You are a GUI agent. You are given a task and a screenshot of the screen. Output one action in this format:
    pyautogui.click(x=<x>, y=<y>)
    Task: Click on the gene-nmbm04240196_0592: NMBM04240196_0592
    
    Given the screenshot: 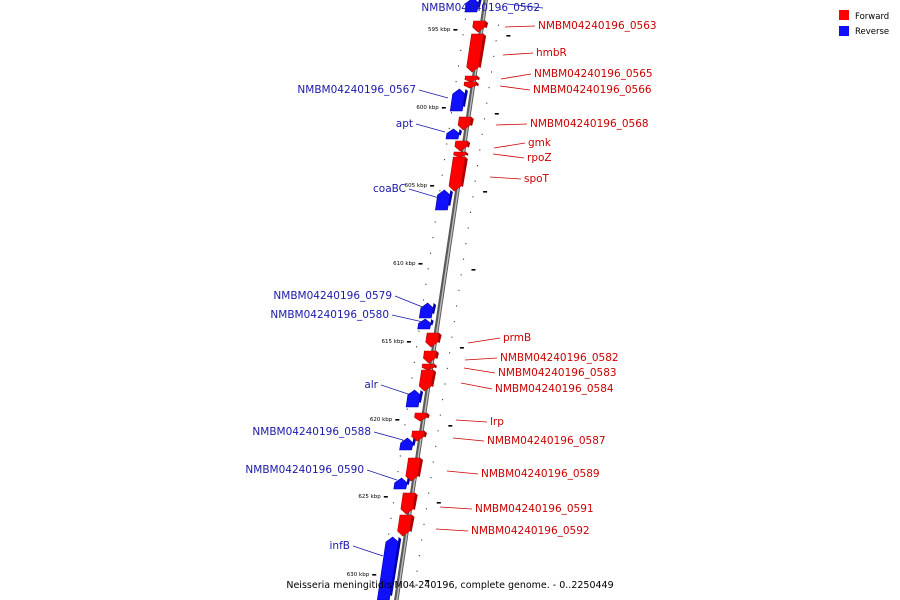 What is the action you would take?
    pyautogui.click(x=493, y=525)
    